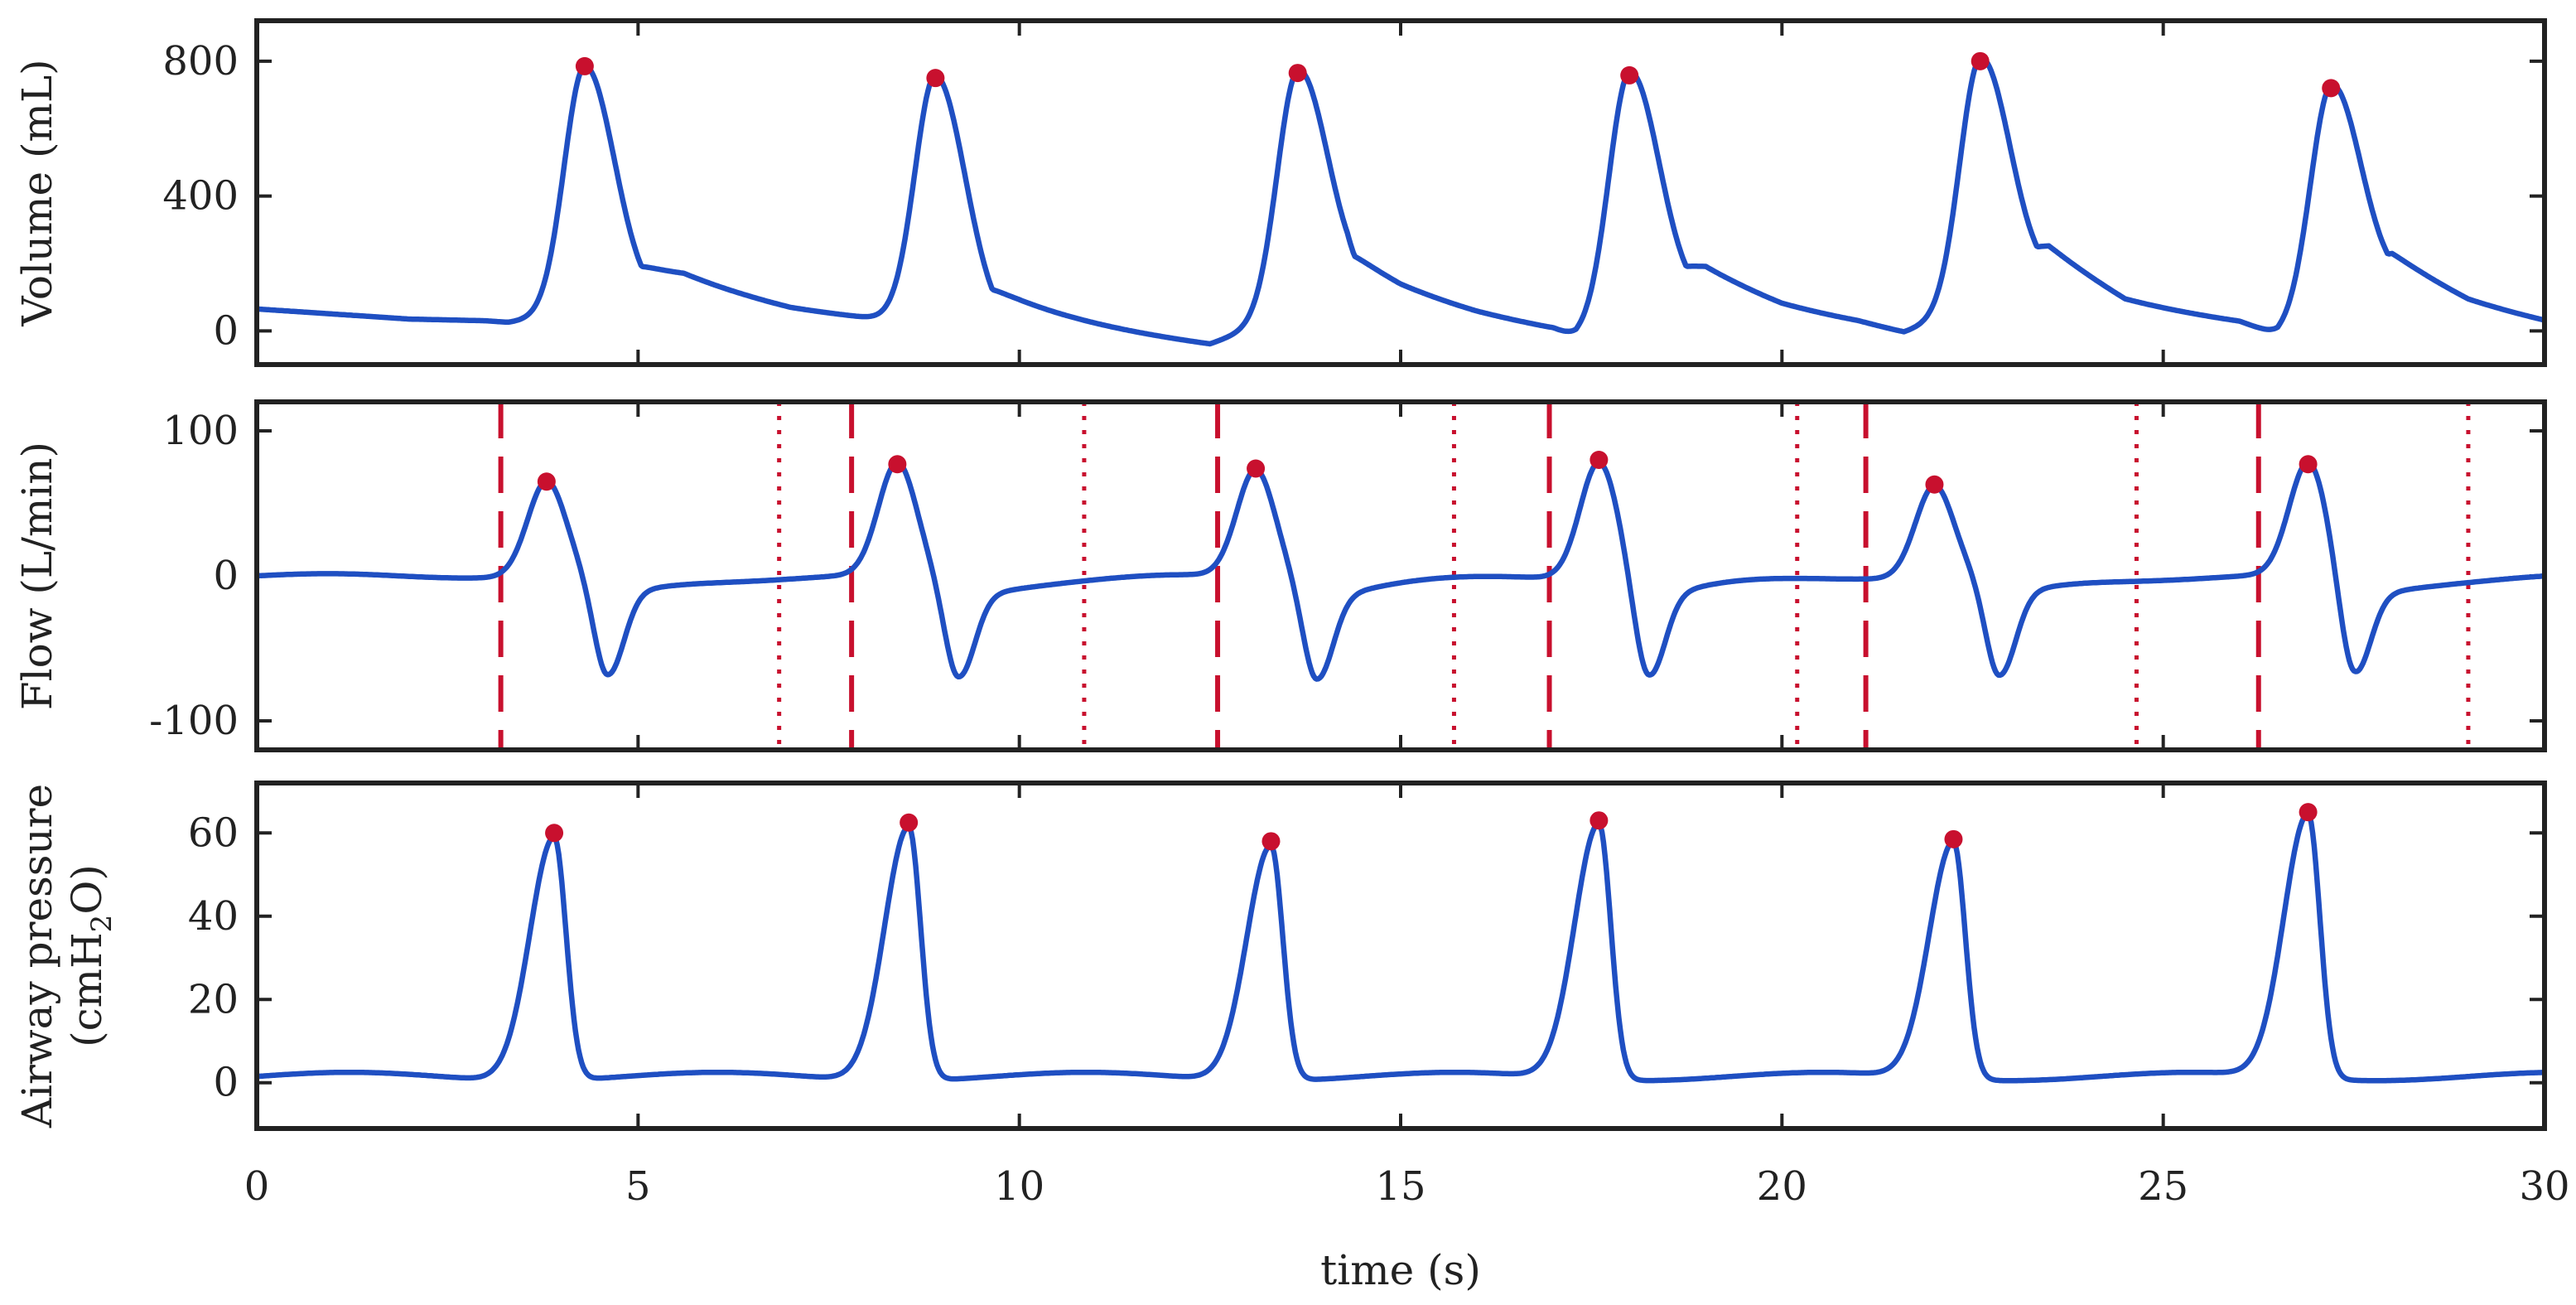  What do you see at coordinates (2163, 1186) in the screenshot?
I see `x-tick-label: 25` at bounding box center [2163, 1186].